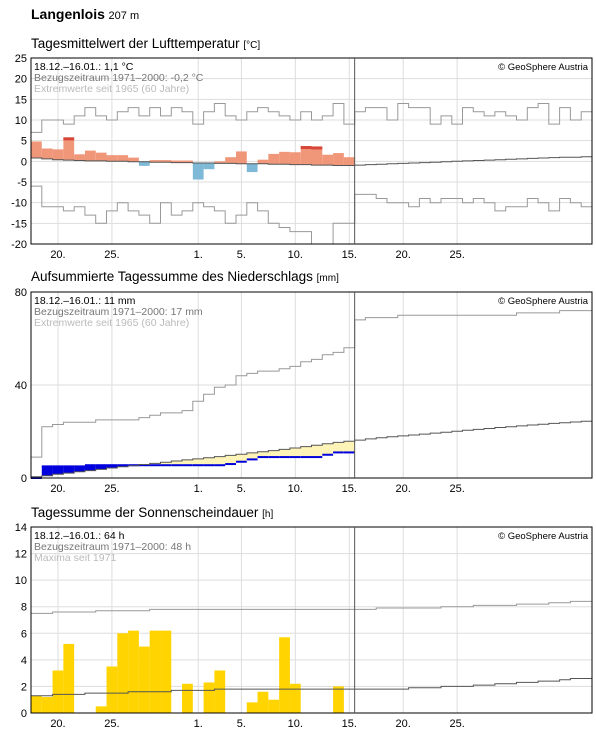 The height and width of the screenshot is (733, 596). What do you see at coordinates (152, 512) in the screenshot?
I see `sunshine-title: Tagessumme der Sonnenscheindauer [h]` at bounding box center [152, 512].